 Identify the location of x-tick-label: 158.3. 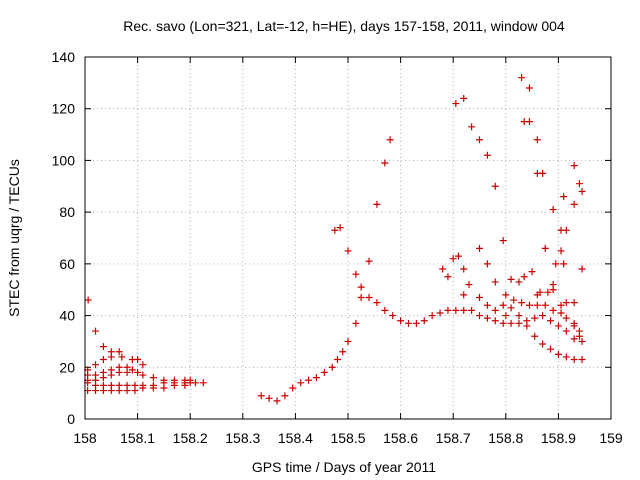
(242, 438).